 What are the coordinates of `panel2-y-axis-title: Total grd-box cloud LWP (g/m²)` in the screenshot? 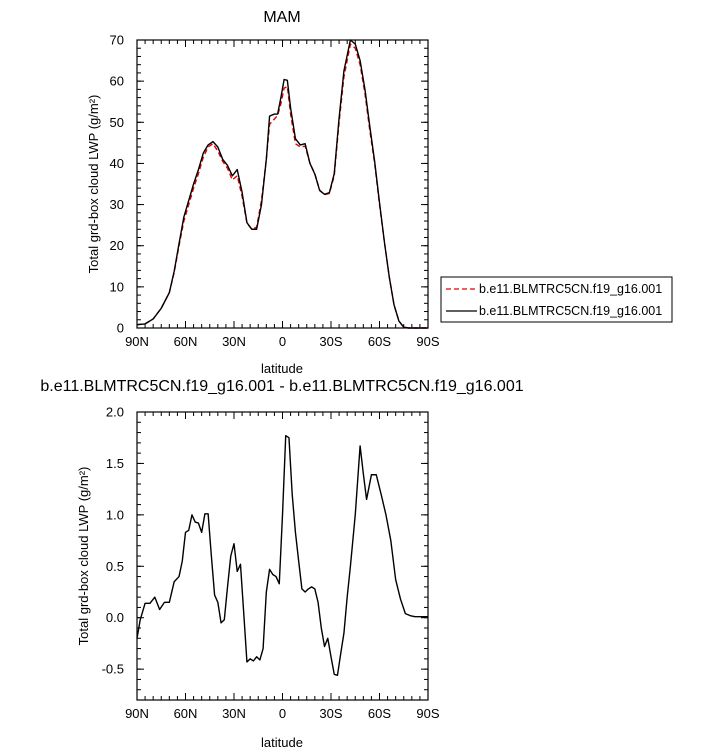 It's located at (83, 556).